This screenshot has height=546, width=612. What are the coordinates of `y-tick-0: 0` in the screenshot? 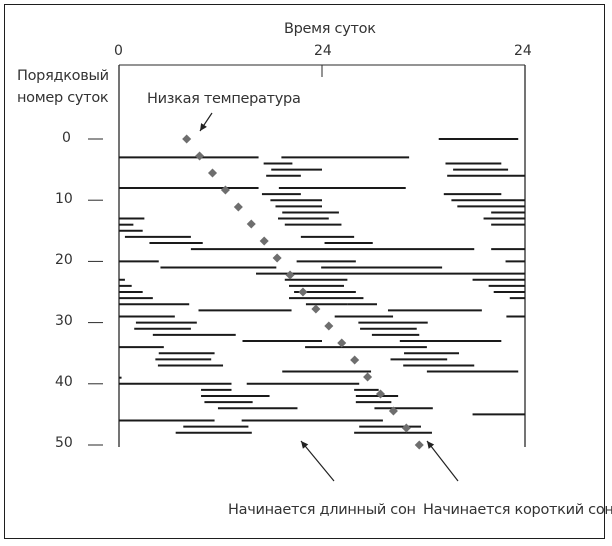 It's located at (66, 138).